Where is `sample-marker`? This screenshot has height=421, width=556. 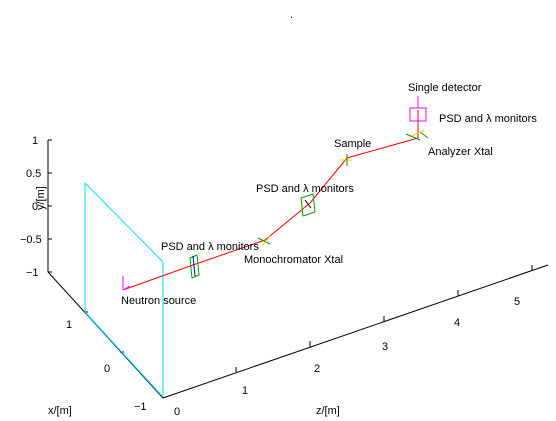
sample-marker is located at coordinates (346, 160).